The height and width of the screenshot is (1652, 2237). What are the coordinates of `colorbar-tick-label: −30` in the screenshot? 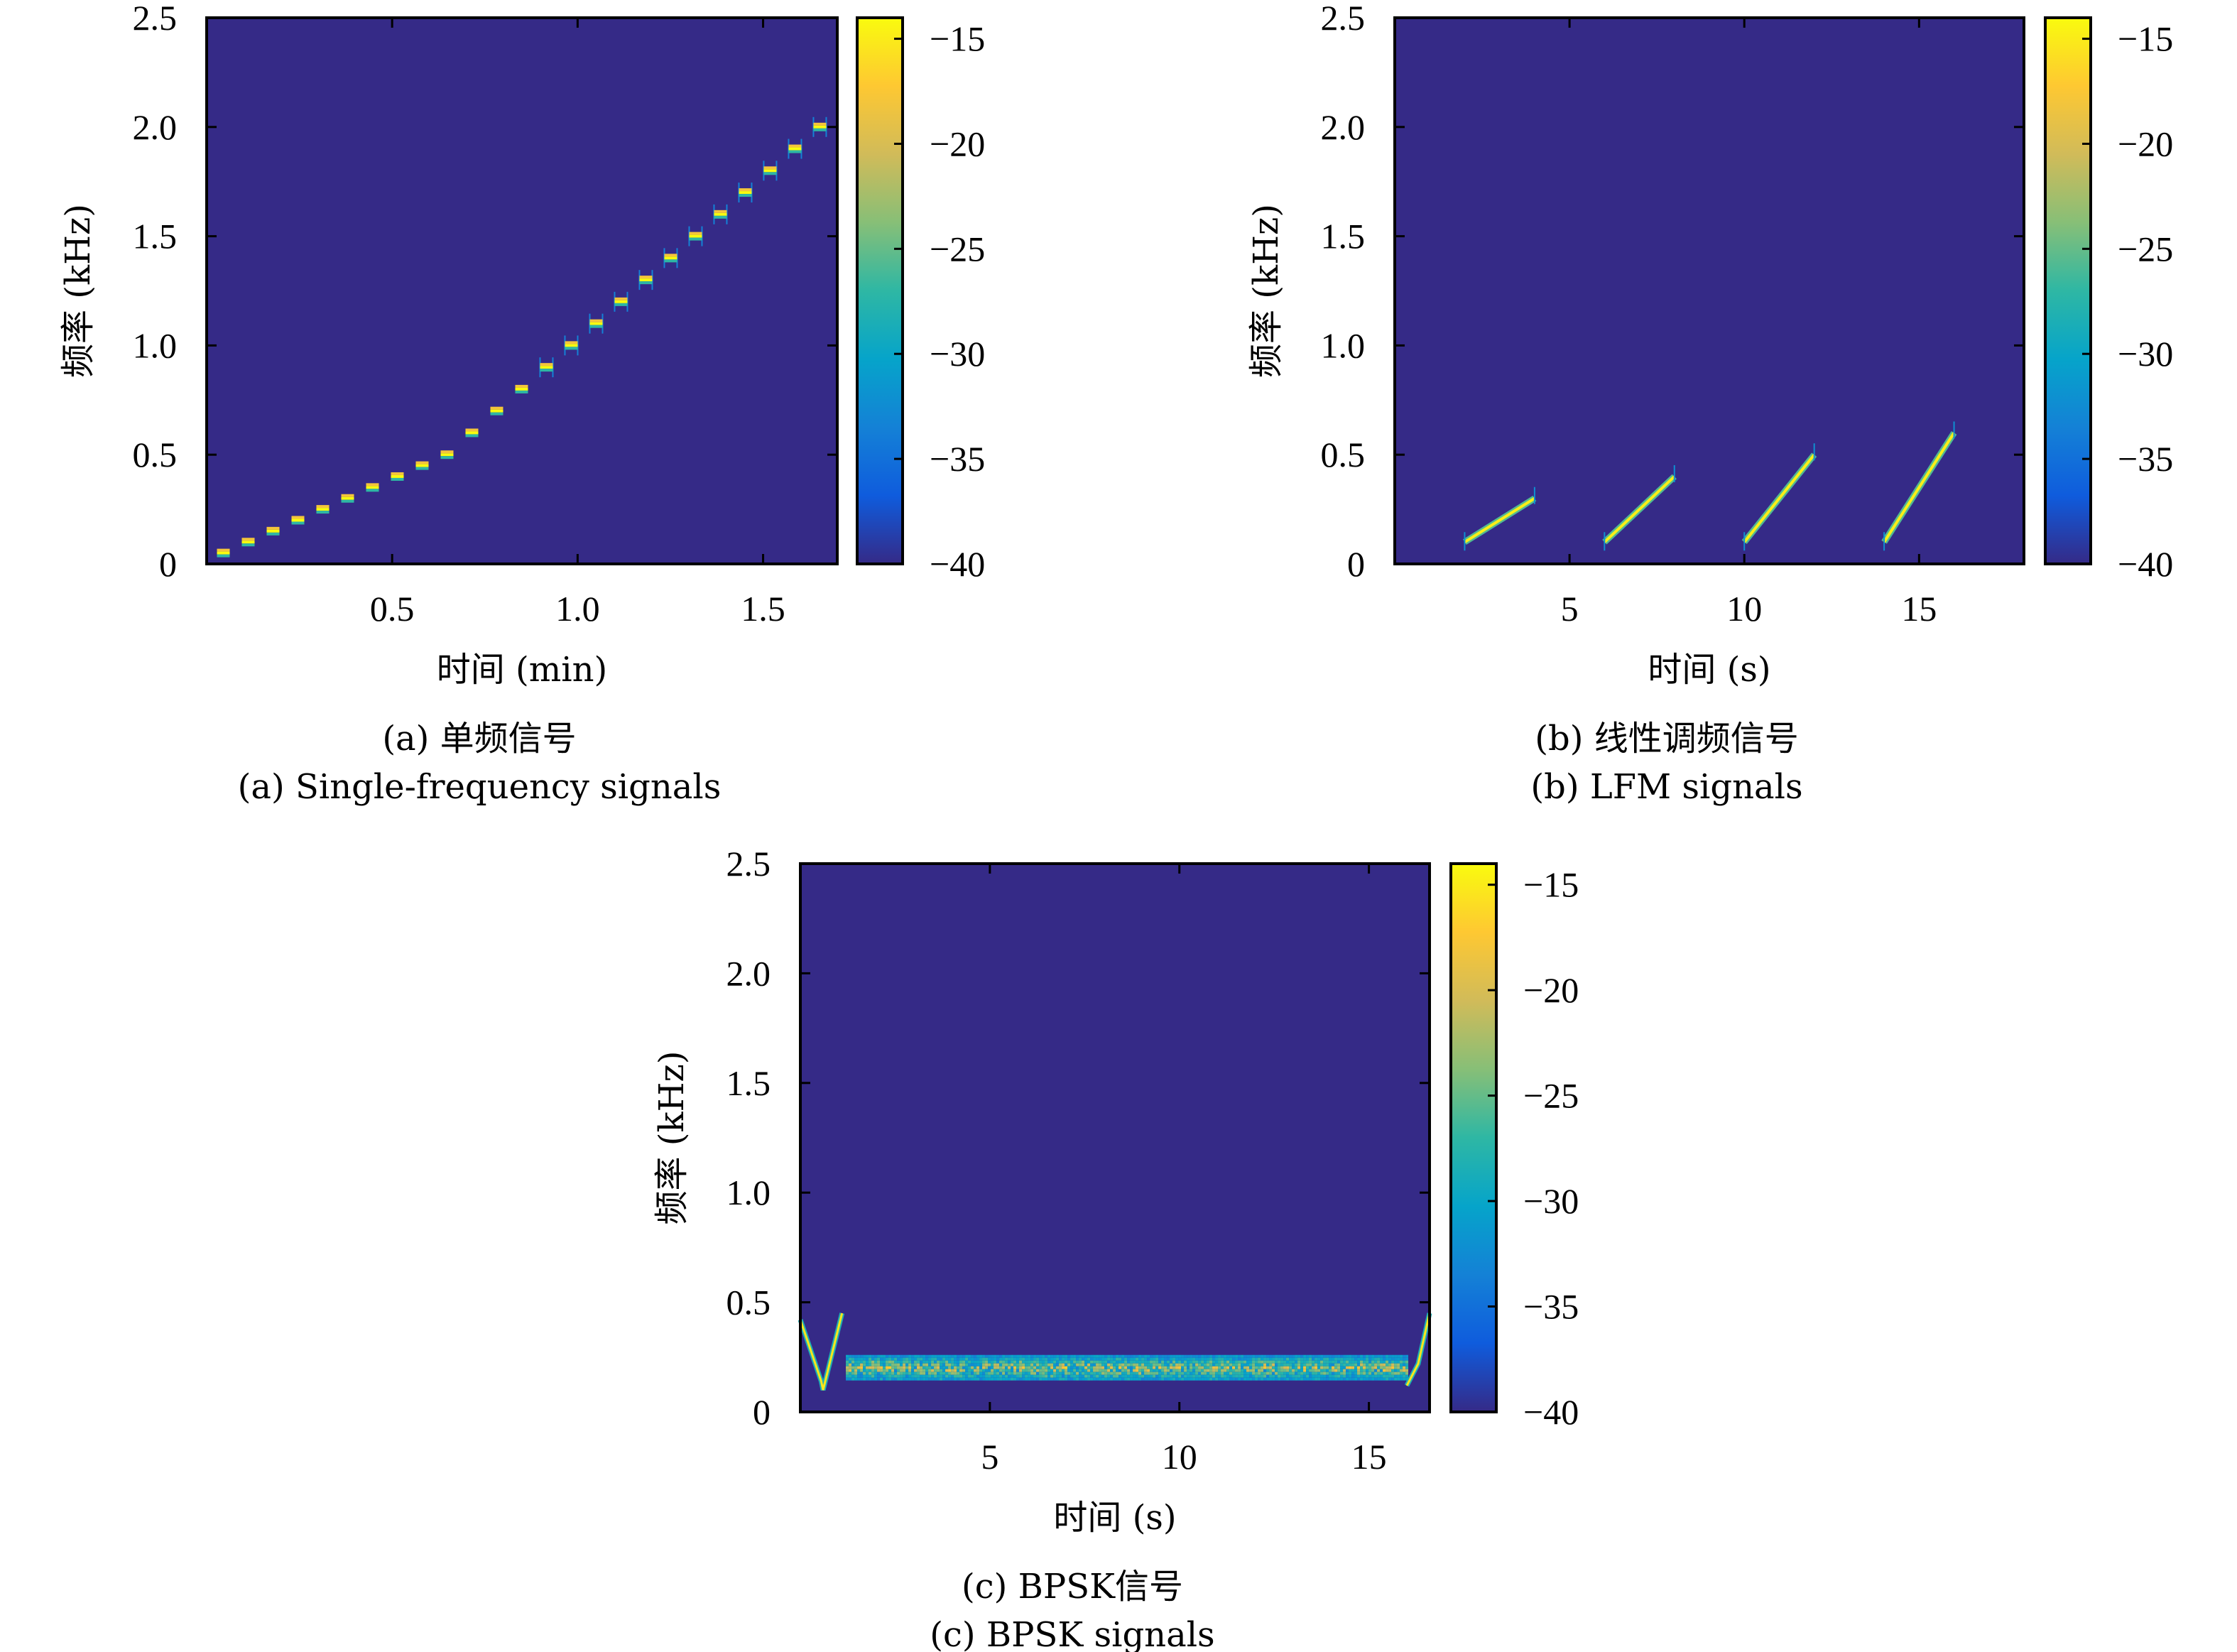 It's located at (958, 354).